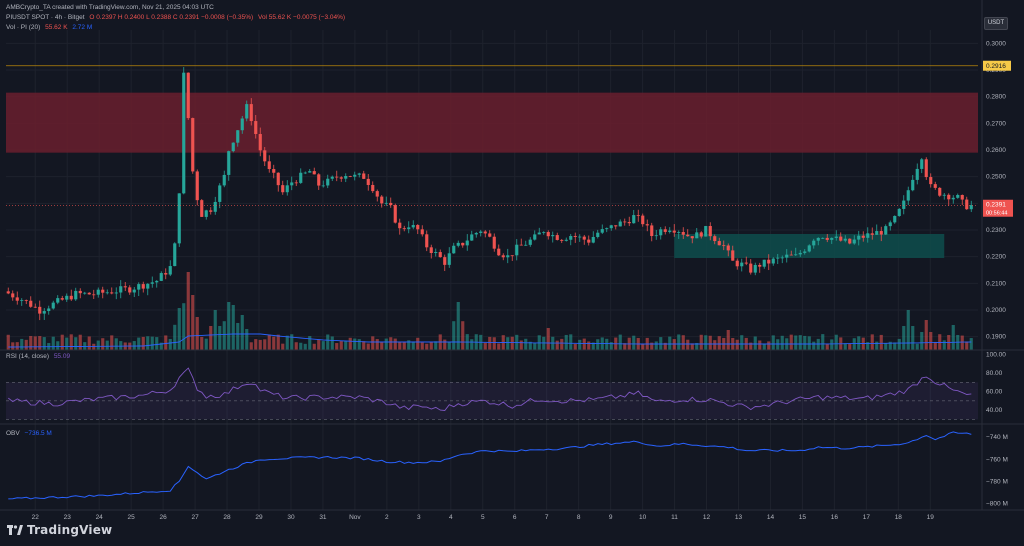 The width and height of the screenshot is (1024, 546). I want to click on rsi-pane, so click(492, 393).